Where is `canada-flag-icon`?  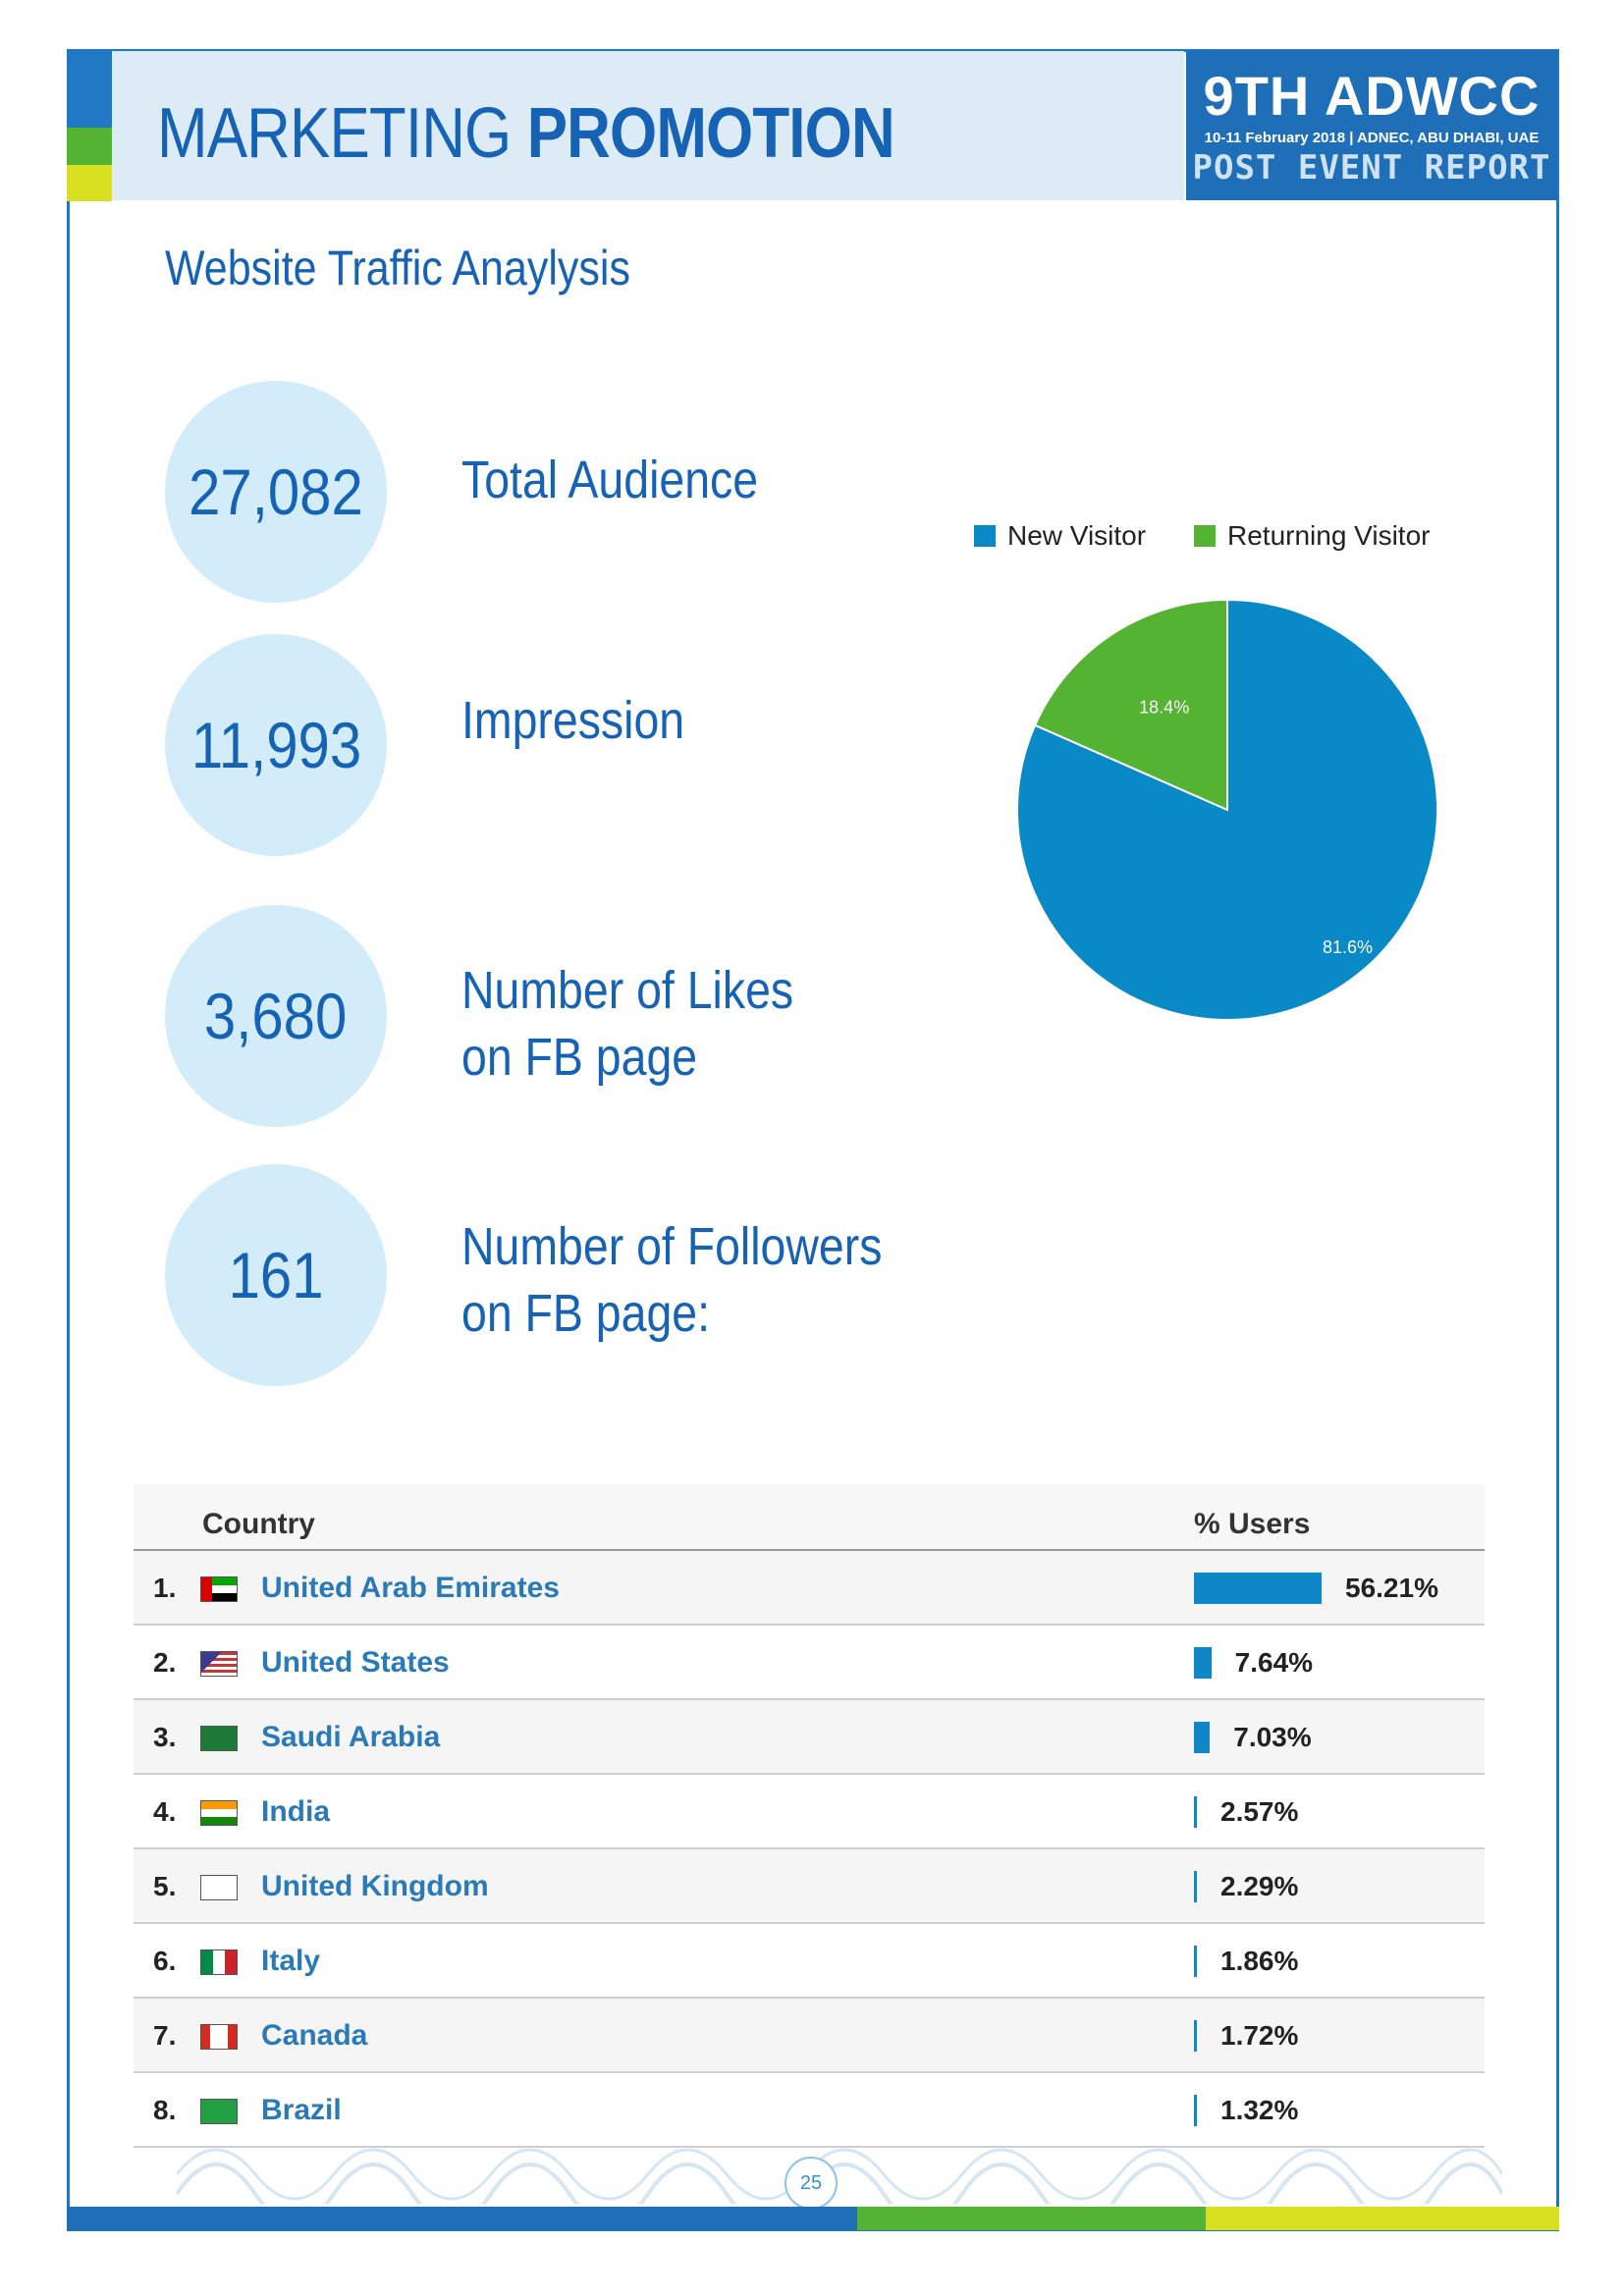 canada-flag-icon is located at coordinates (219, 2037).